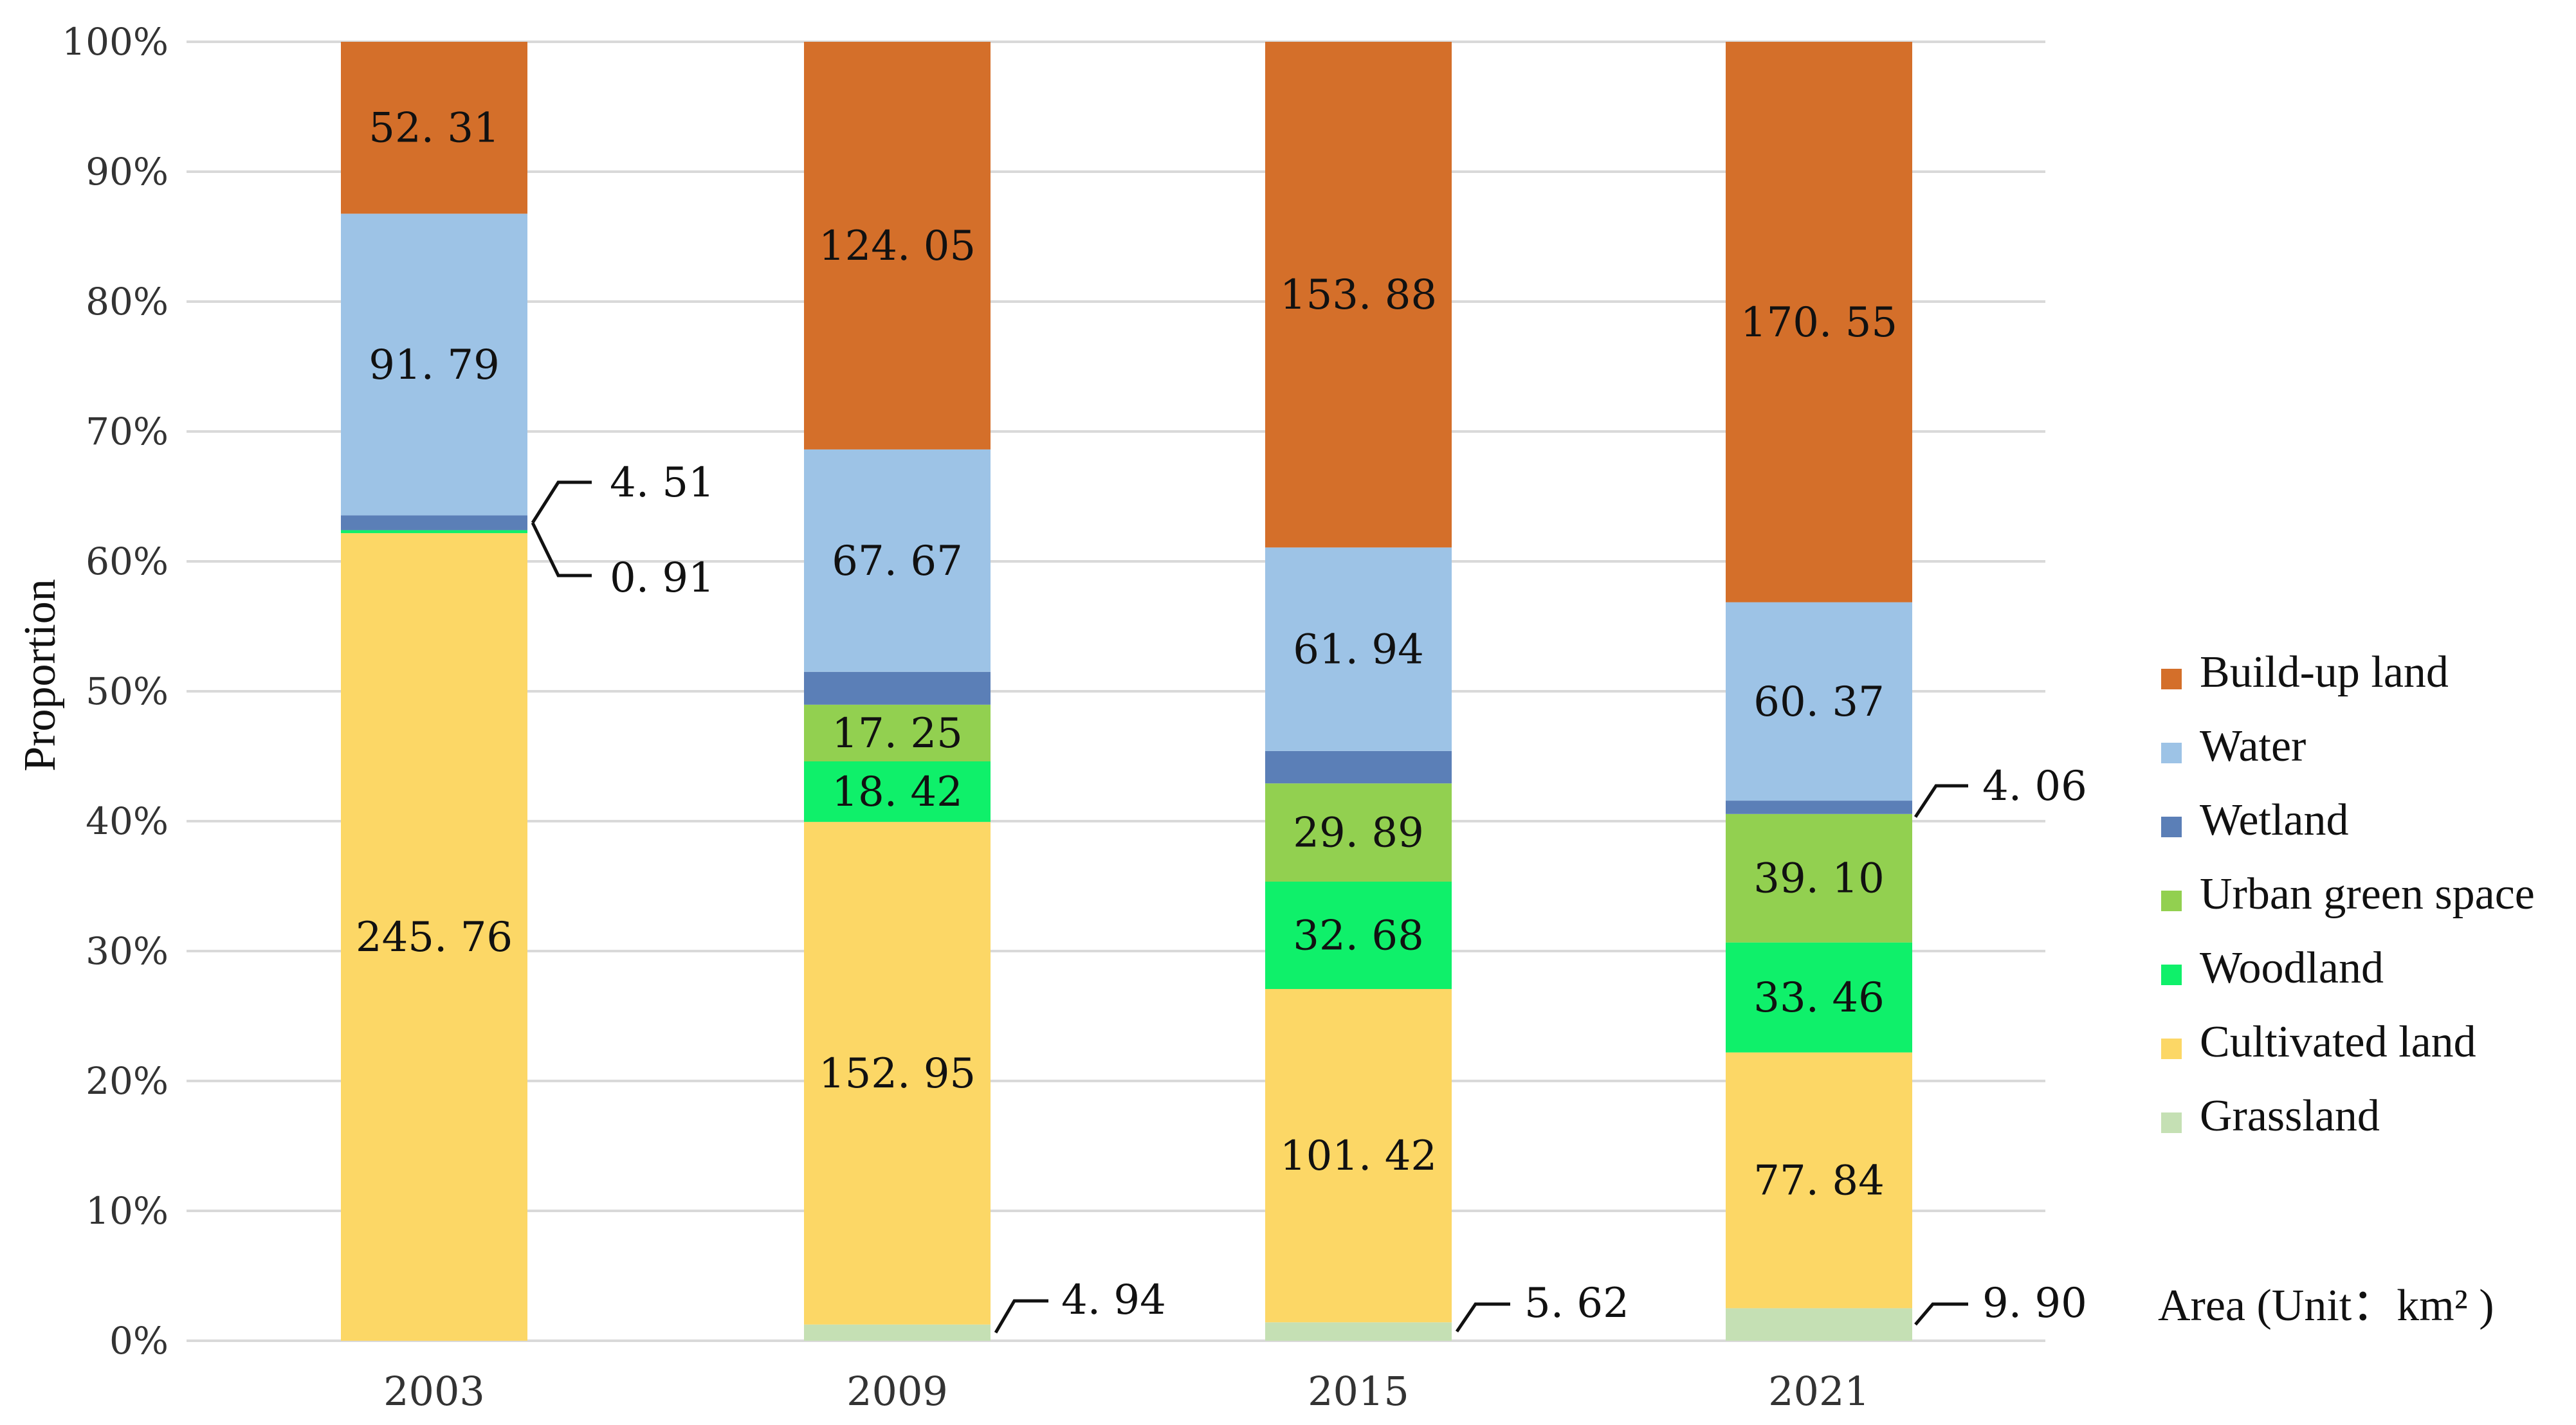 The height and width of the screenshot is (1425, 2576). I want to click on unit-label: Area (Unit：km² ), so click(2326, 1305).